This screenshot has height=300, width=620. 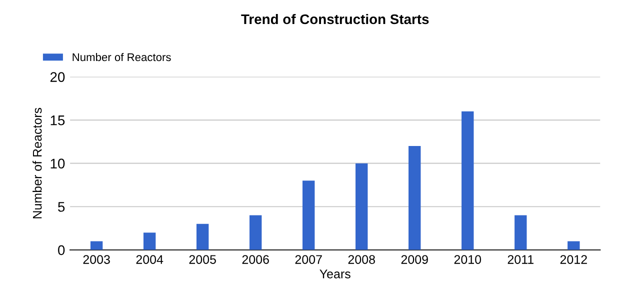 What do you see at coordinates (361, 259) in the screenshot?
I see `x-tick-label: 2008` at bounding box center [361, 259].